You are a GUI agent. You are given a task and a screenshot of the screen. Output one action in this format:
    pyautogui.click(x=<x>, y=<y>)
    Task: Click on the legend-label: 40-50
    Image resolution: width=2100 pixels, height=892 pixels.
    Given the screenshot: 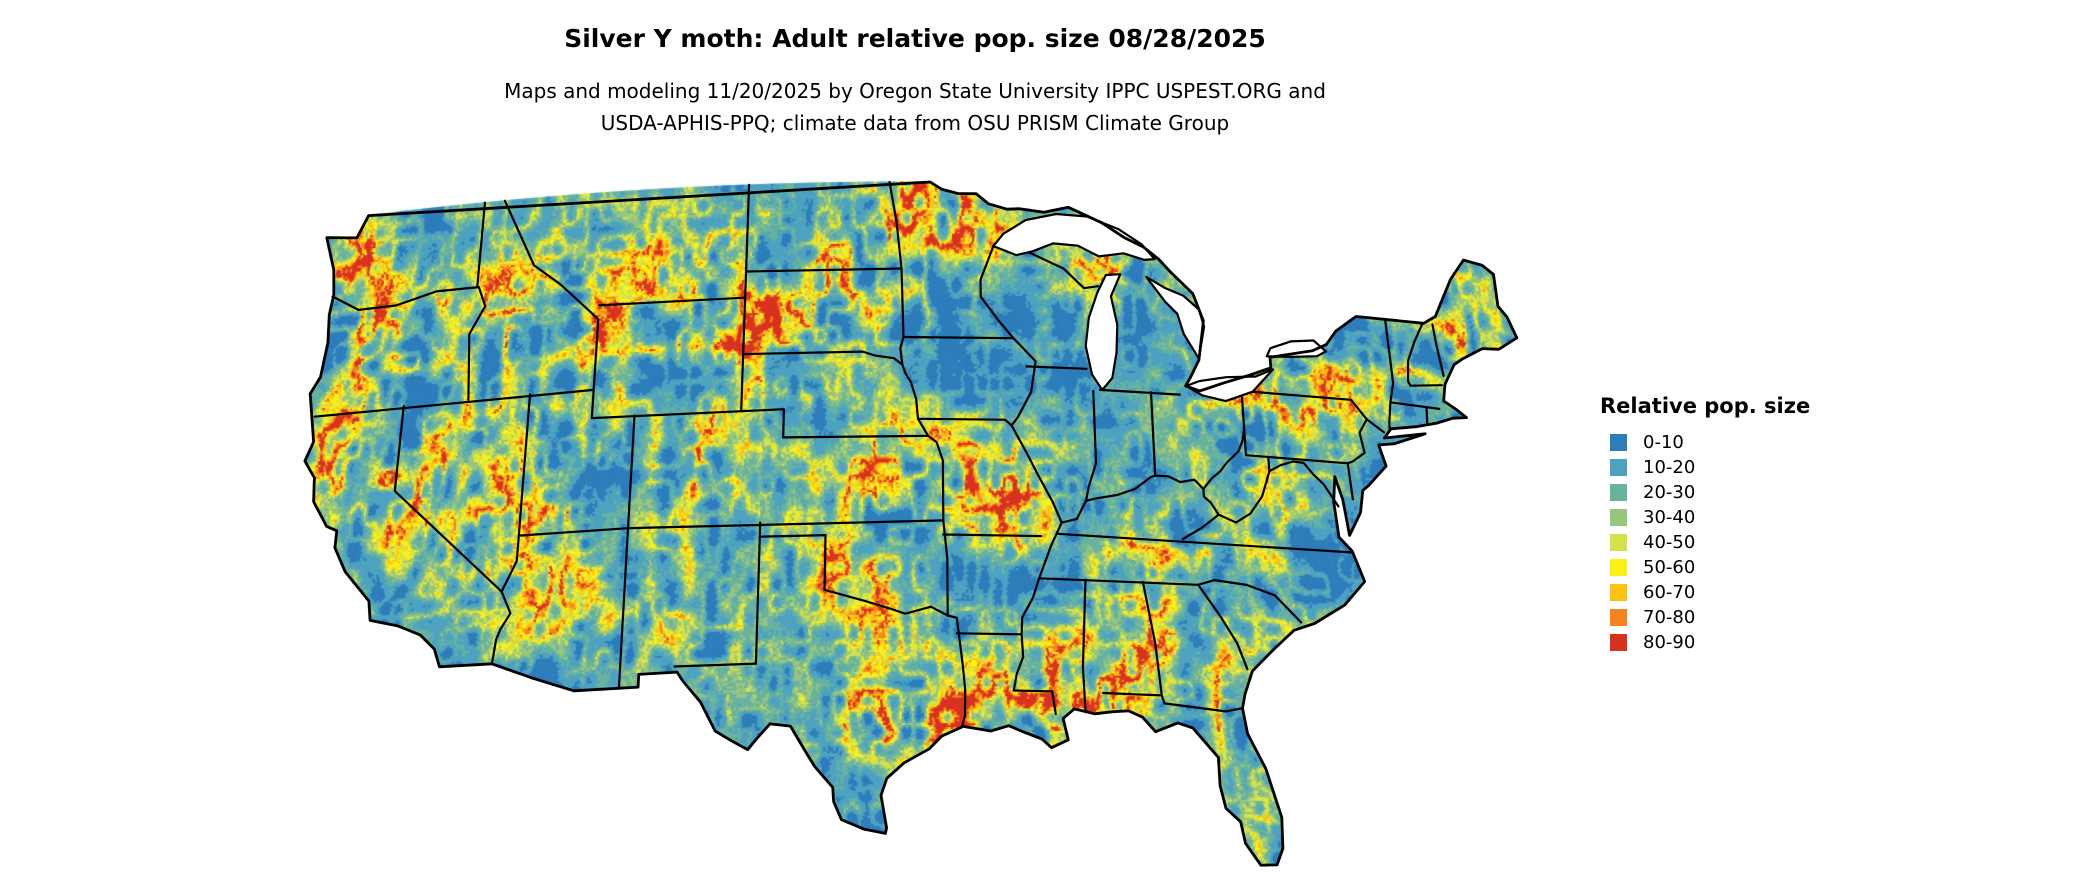 What is the action you would take?
    pyautogui.click(x=1669, y=542)
    